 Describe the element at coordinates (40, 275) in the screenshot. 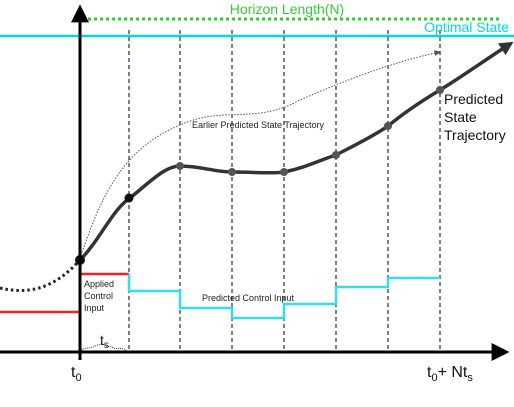

I see `past-state-curve` at that location.